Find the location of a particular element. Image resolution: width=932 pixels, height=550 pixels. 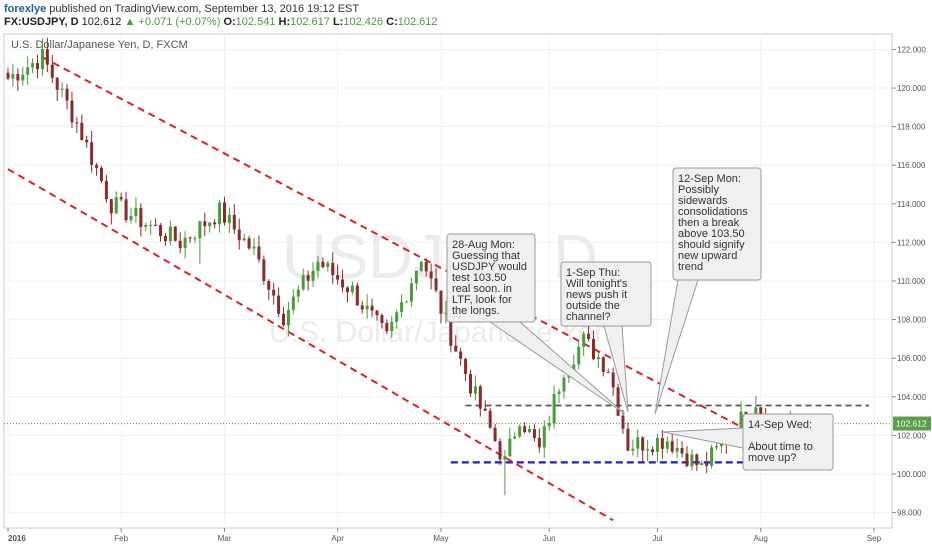

annotation-title: 1-Sep Thu: is located at coordinates (593, 273).